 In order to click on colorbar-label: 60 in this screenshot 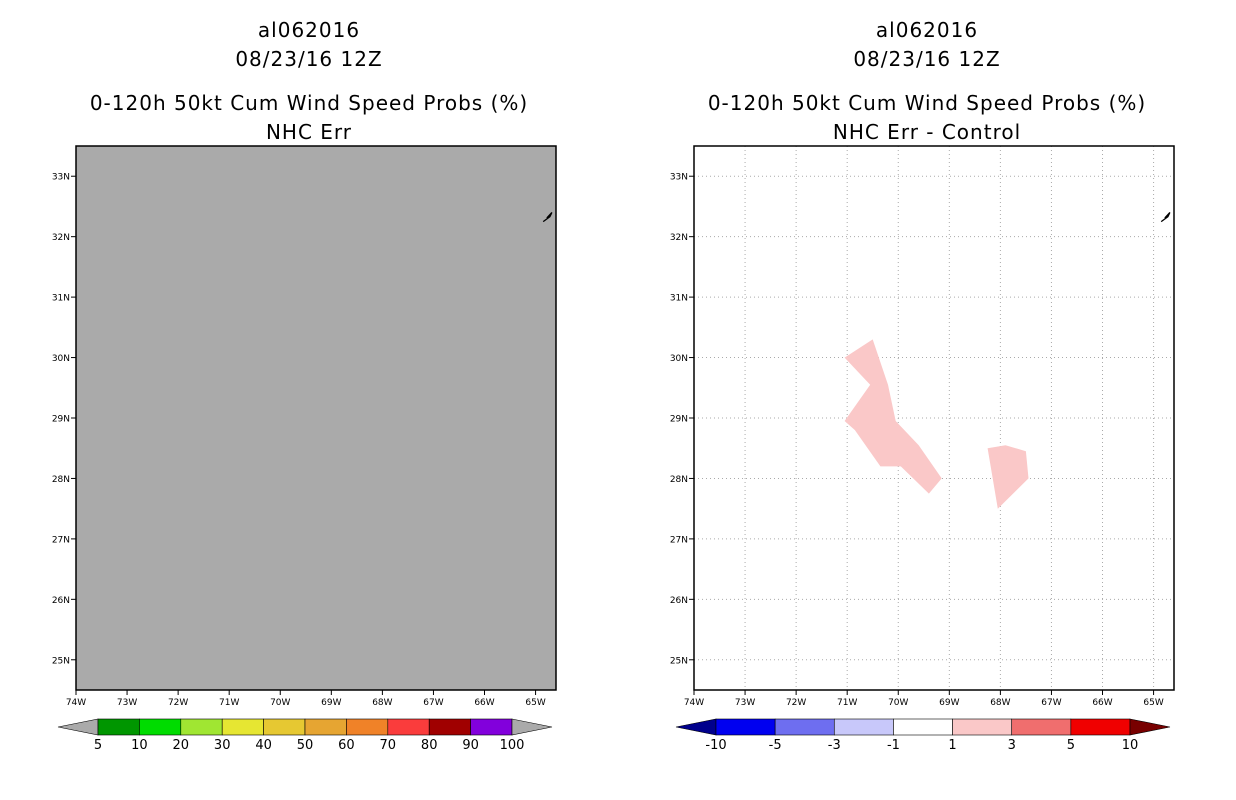, I will do `click(346, 745)`.